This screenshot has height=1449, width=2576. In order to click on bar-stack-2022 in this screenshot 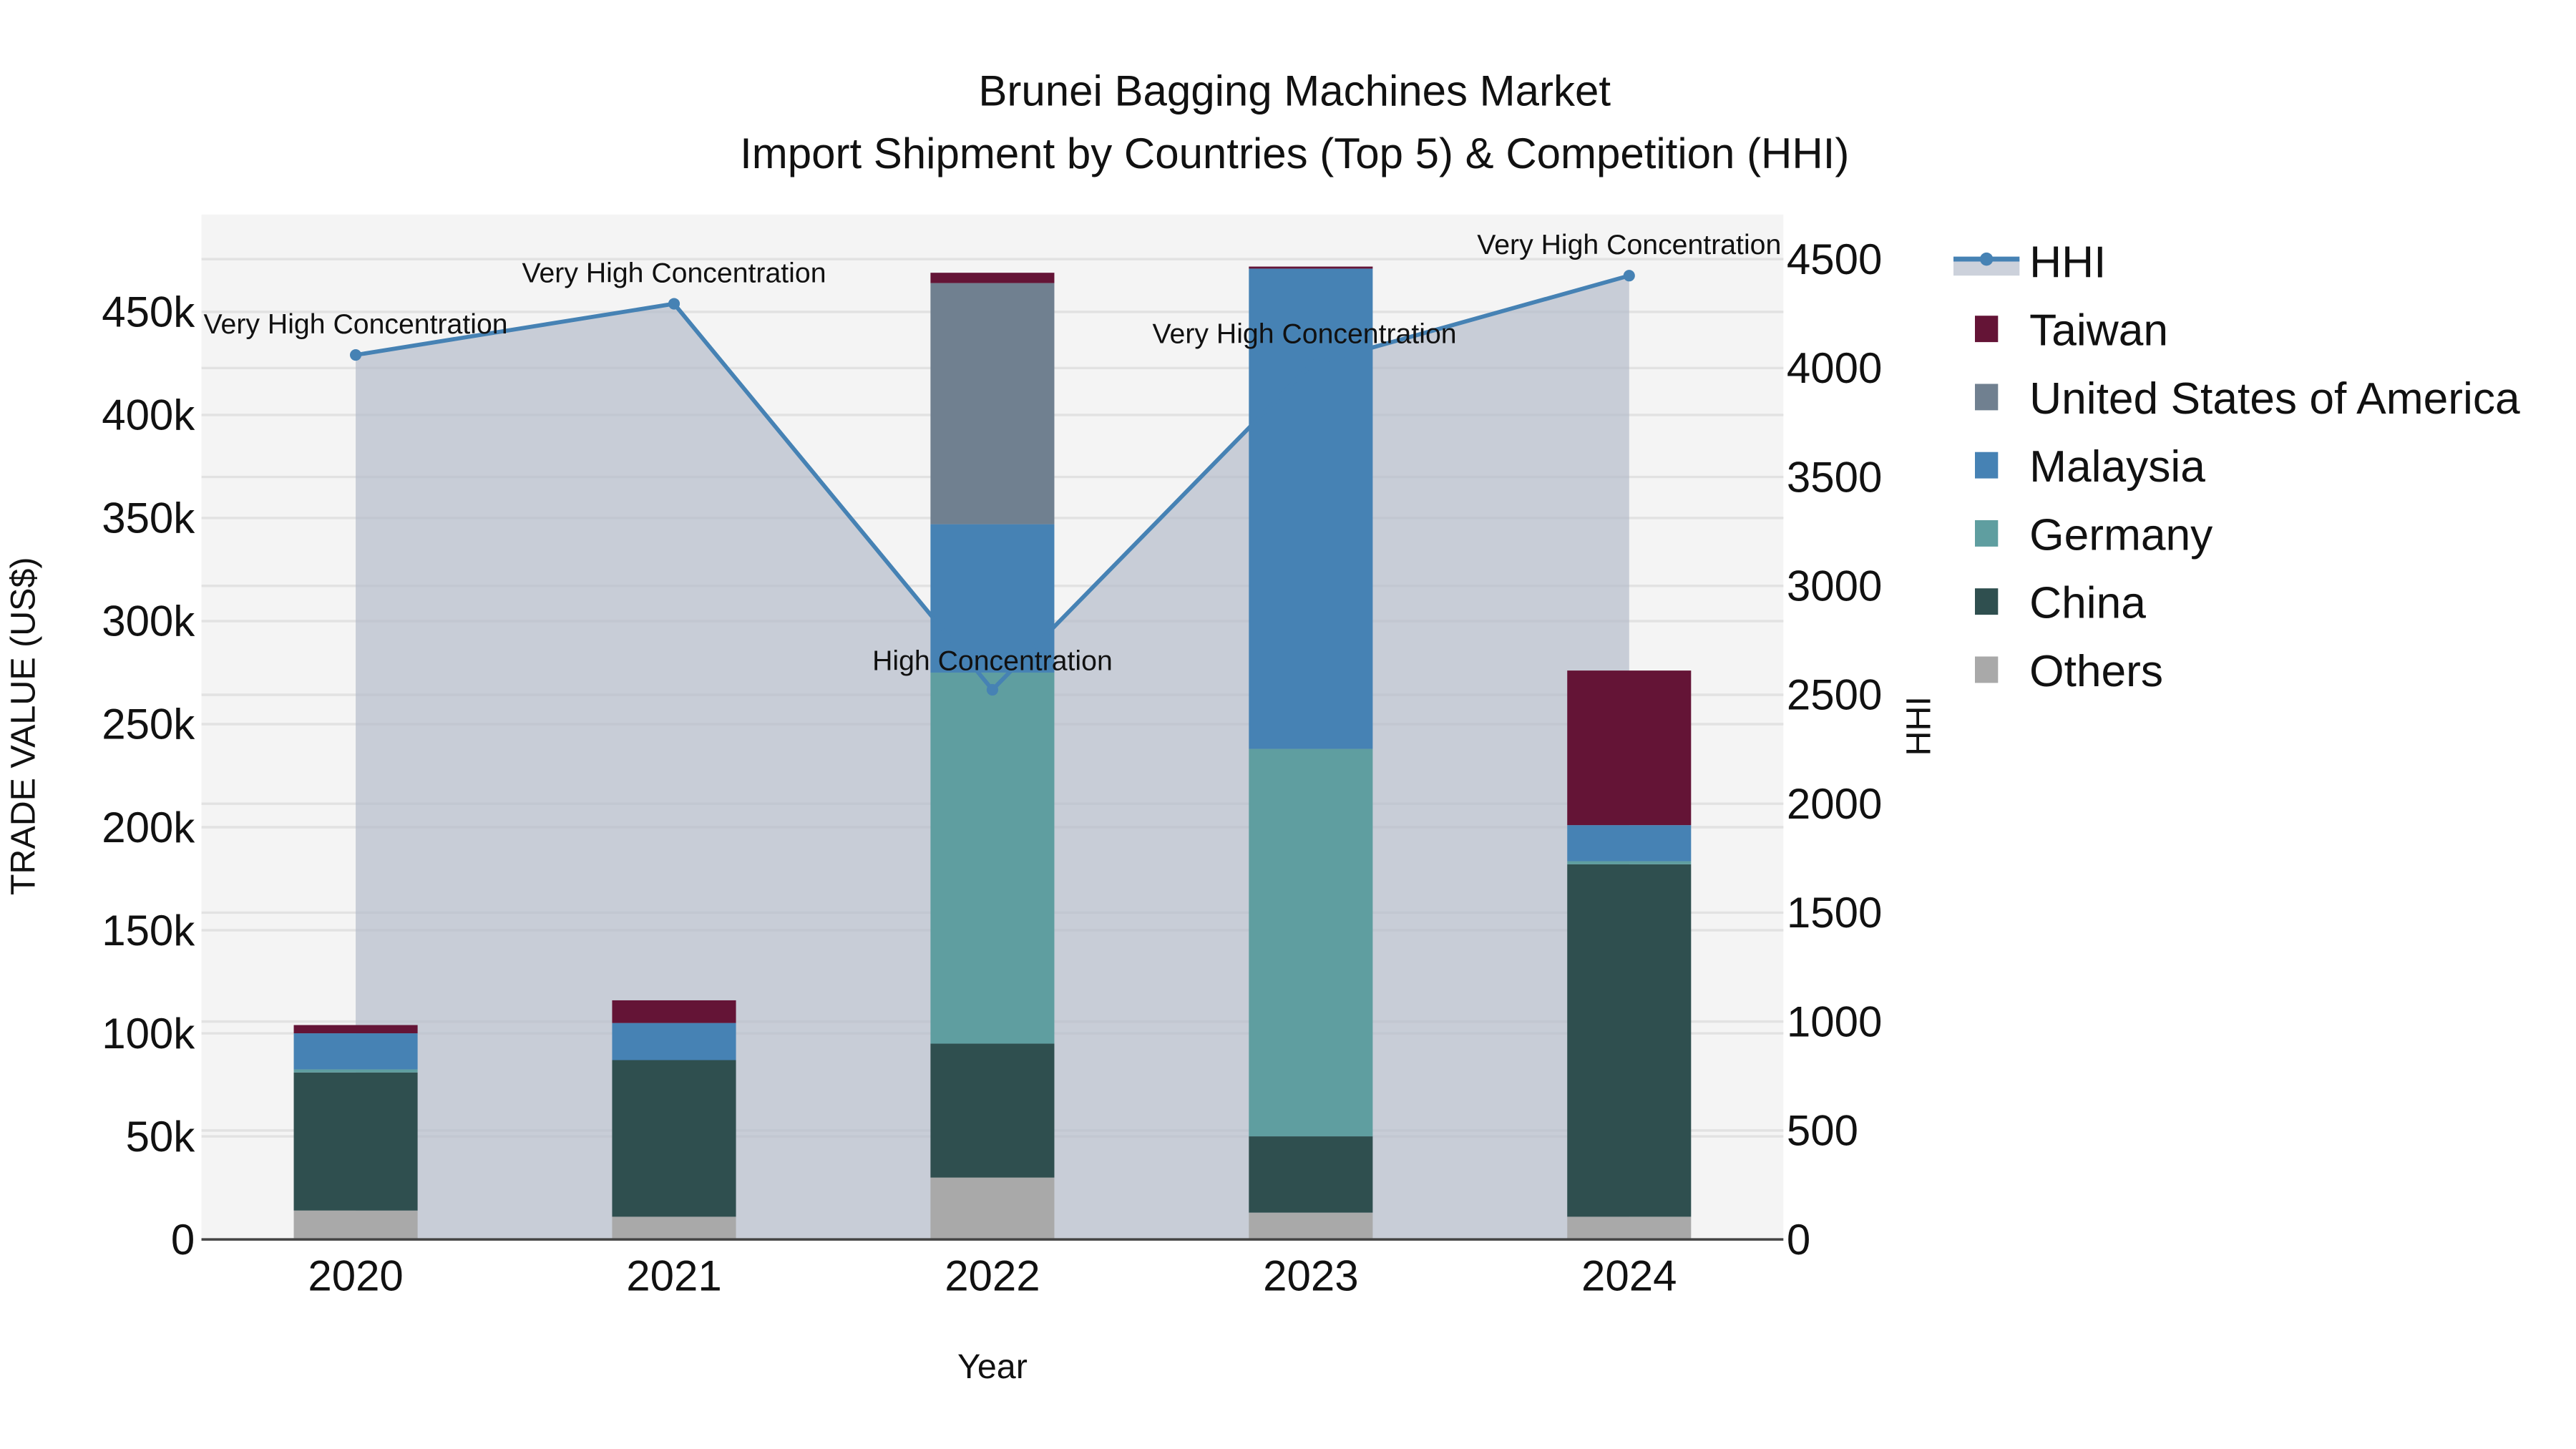, I will do `click(992, 756)`.